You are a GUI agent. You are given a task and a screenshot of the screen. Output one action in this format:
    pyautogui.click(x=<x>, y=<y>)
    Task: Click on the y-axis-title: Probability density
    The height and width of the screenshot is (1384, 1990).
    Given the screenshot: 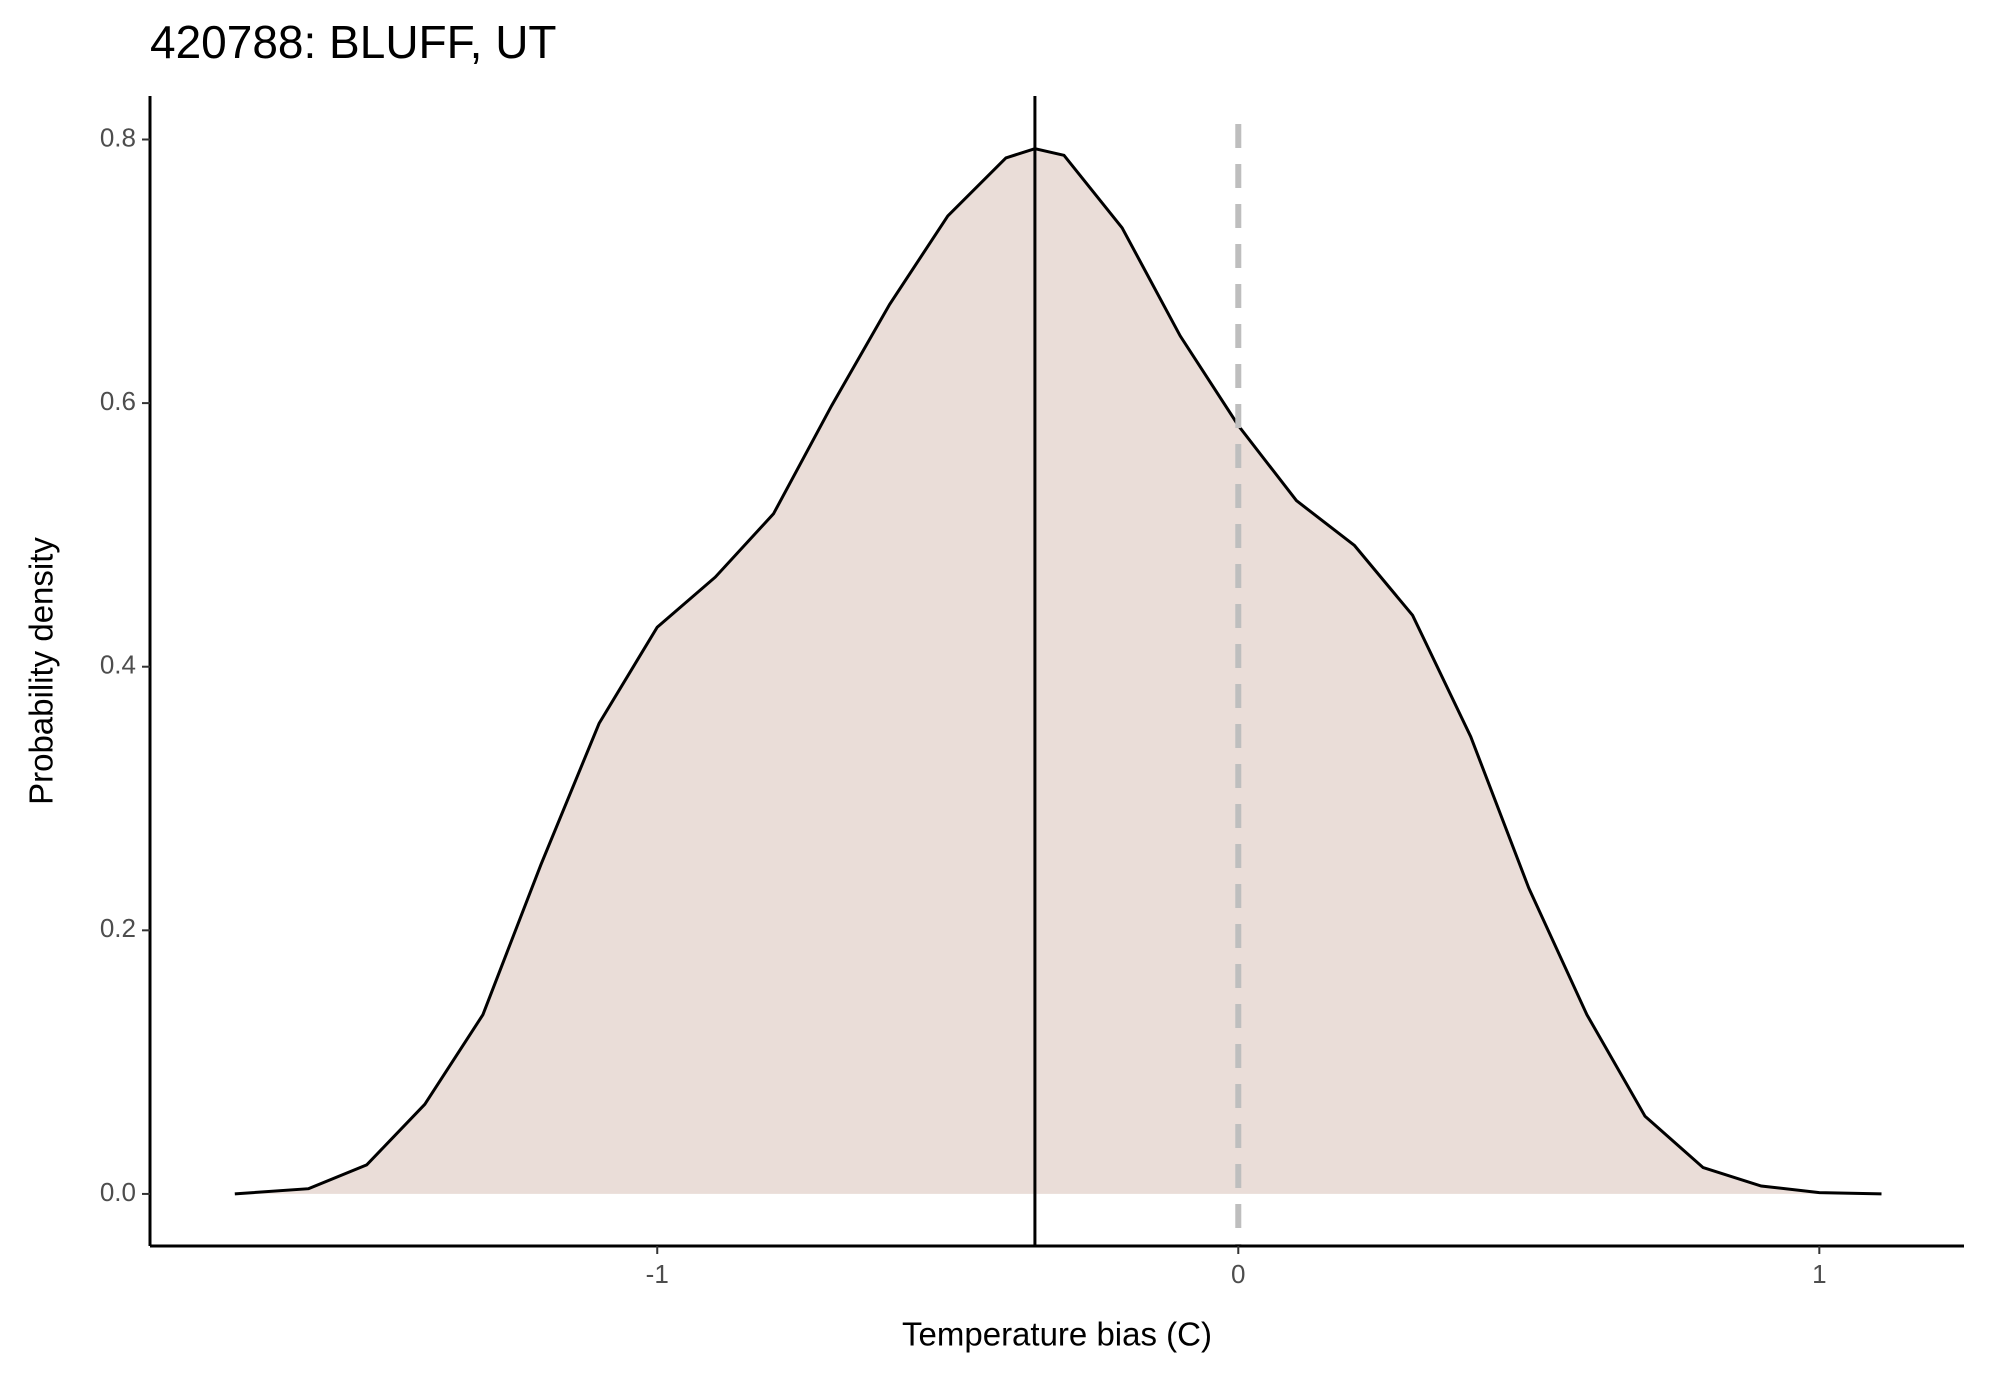 What is the action you would take?
    pyautogui.click(x=41, y=671)
    